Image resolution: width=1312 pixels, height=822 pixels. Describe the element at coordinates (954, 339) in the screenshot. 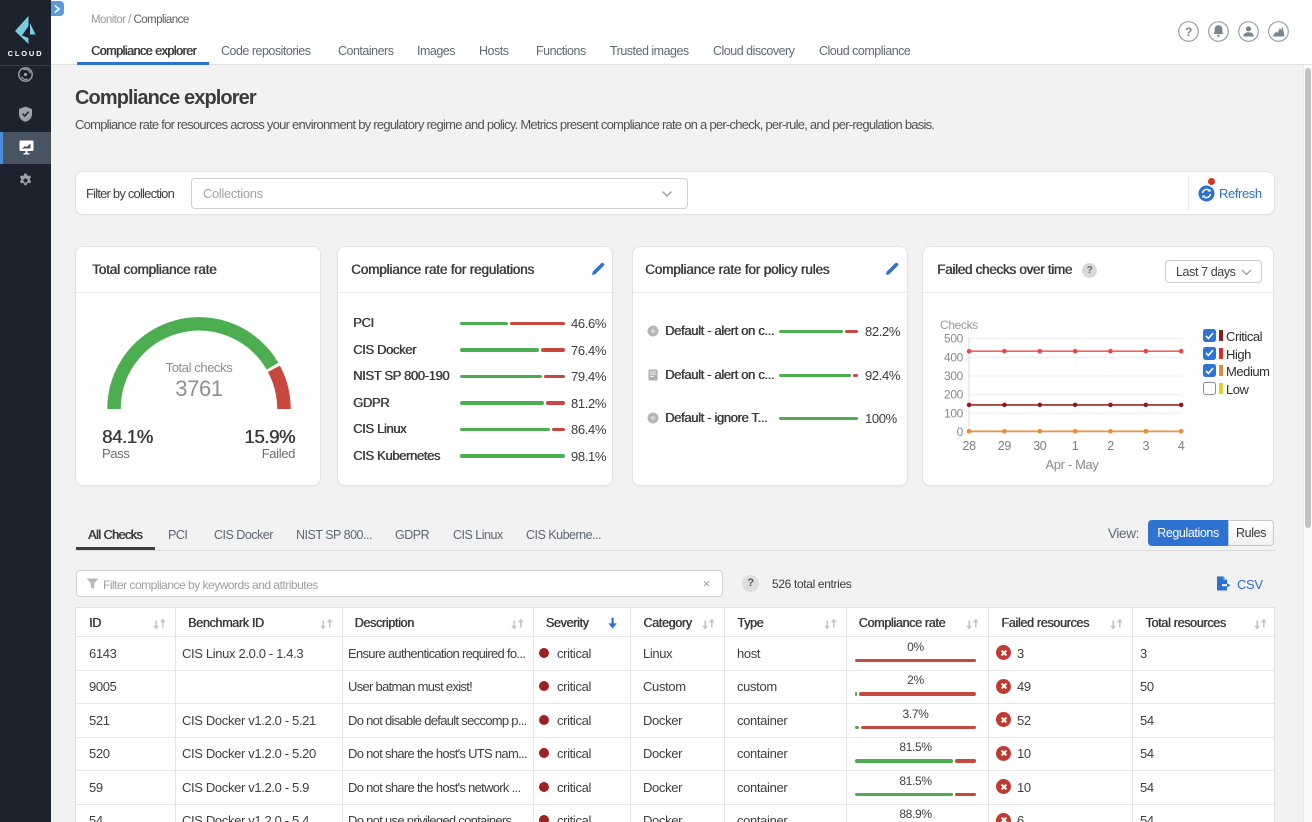

I see `svg-text: 500` at that location.